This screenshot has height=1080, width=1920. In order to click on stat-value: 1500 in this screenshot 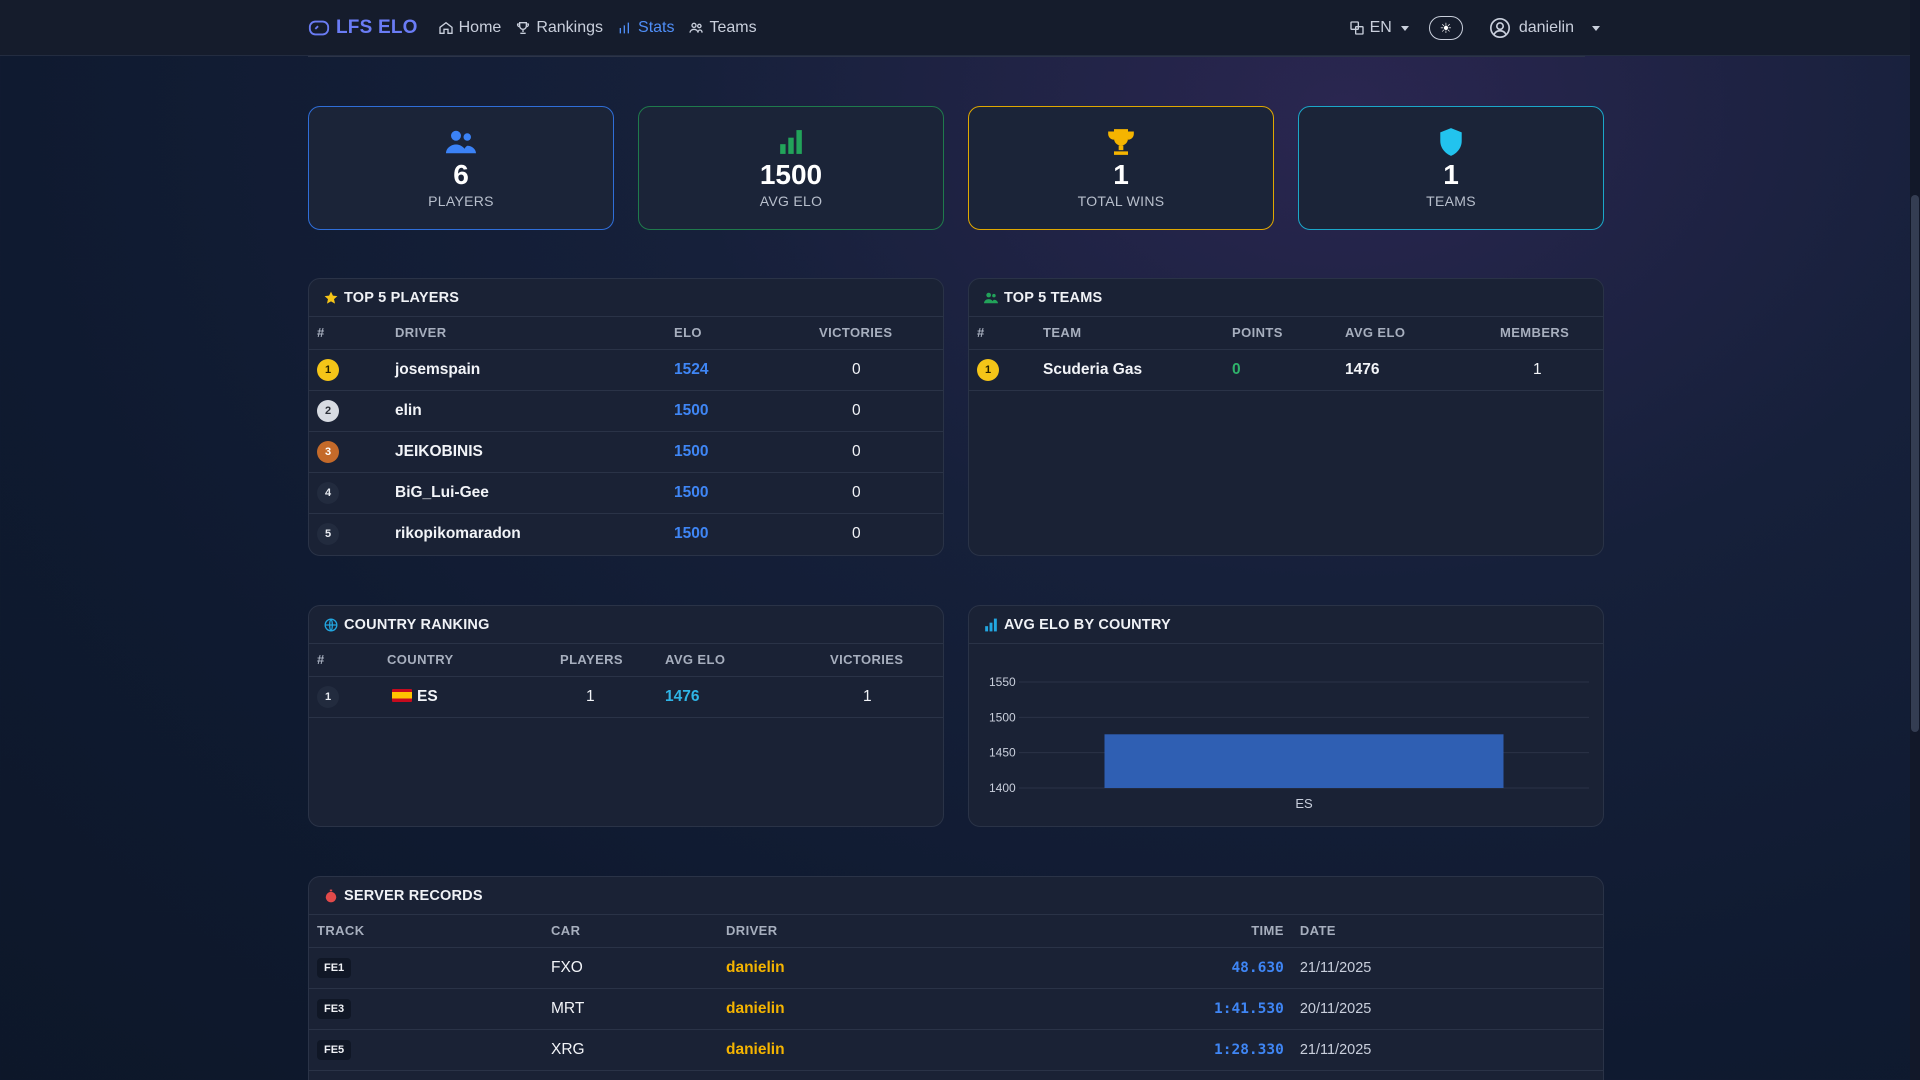, I will do `click(791, 174)`.